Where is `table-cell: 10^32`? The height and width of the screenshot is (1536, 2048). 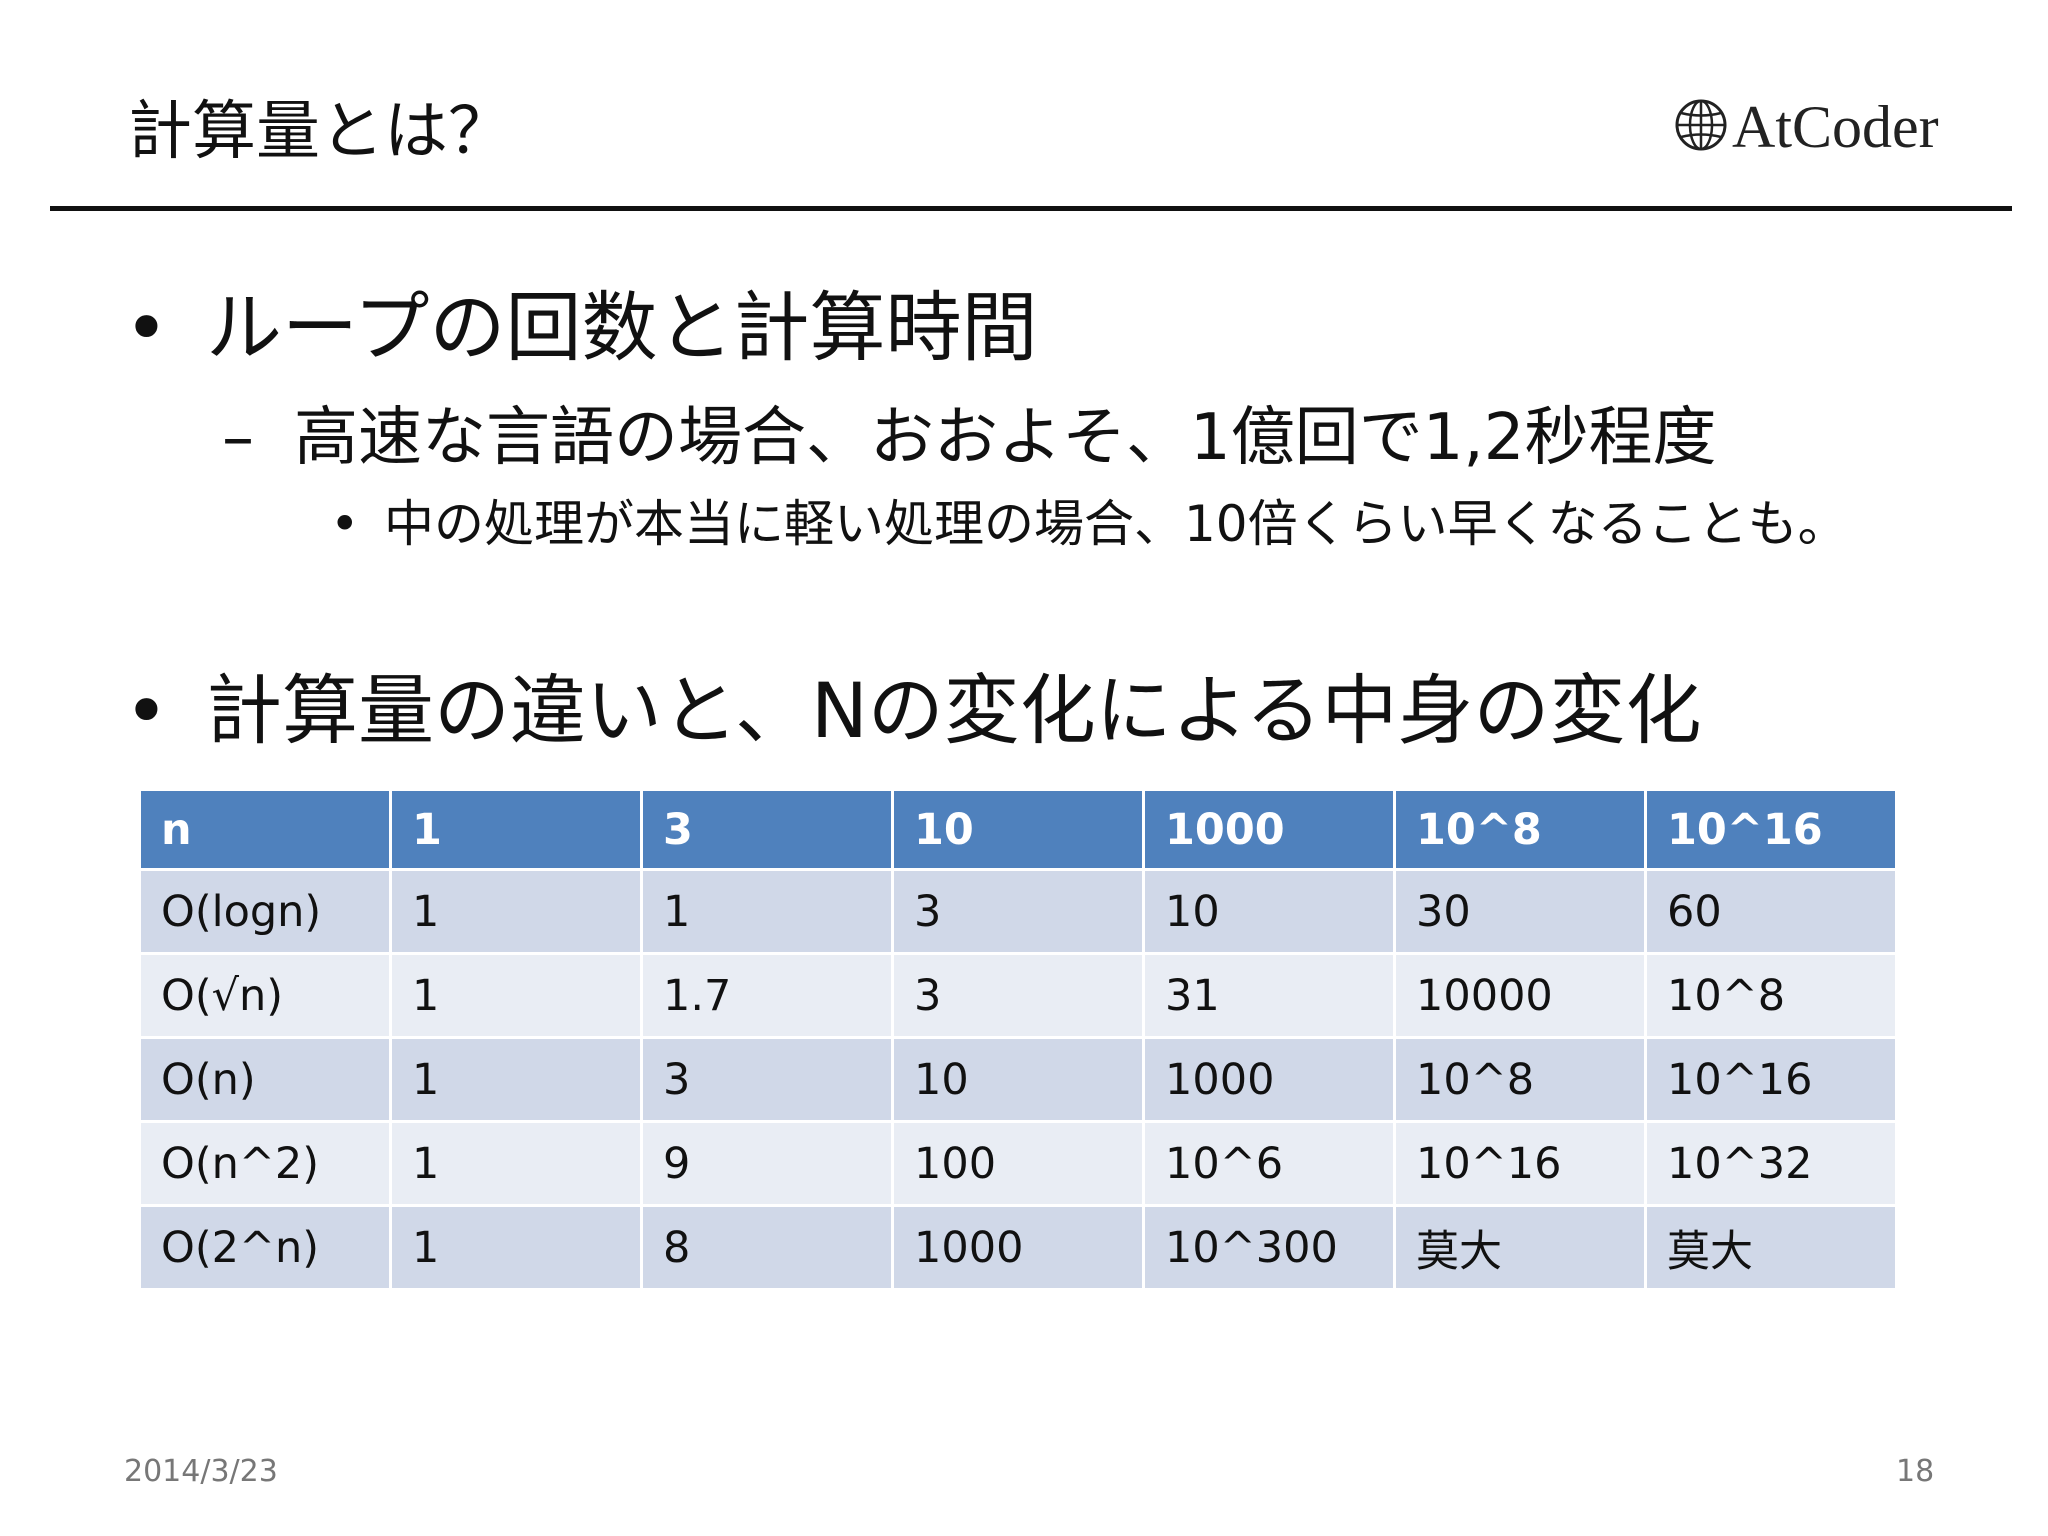 table-cell: 10^32 is located at coordinates (1771, 1163).